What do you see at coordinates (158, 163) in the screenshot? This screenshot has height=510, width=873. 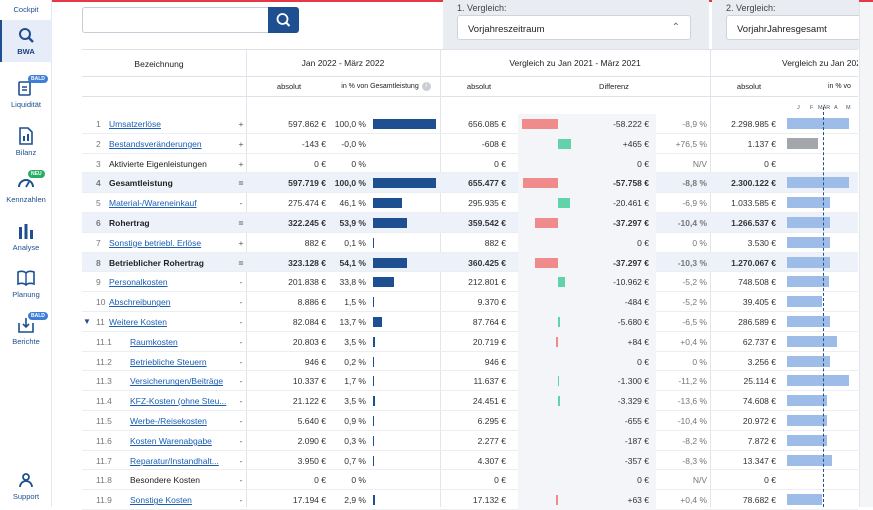 I see `position-label: Aktivierte Eigenleistungen` at bounding box center [158, 163].